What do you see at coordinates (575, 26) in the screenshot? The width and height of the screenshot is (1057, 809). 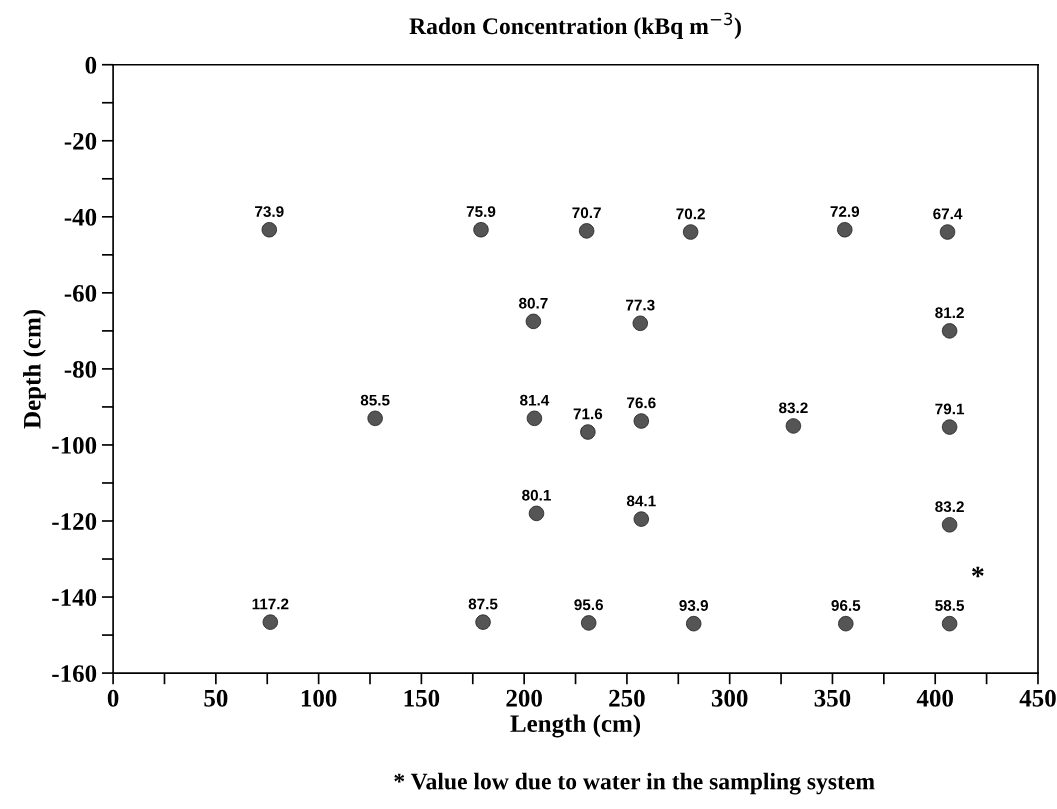 I see `chart-title: Radon Concentration (kBq m$^{−3}$)` at bounding box center [575, 26].